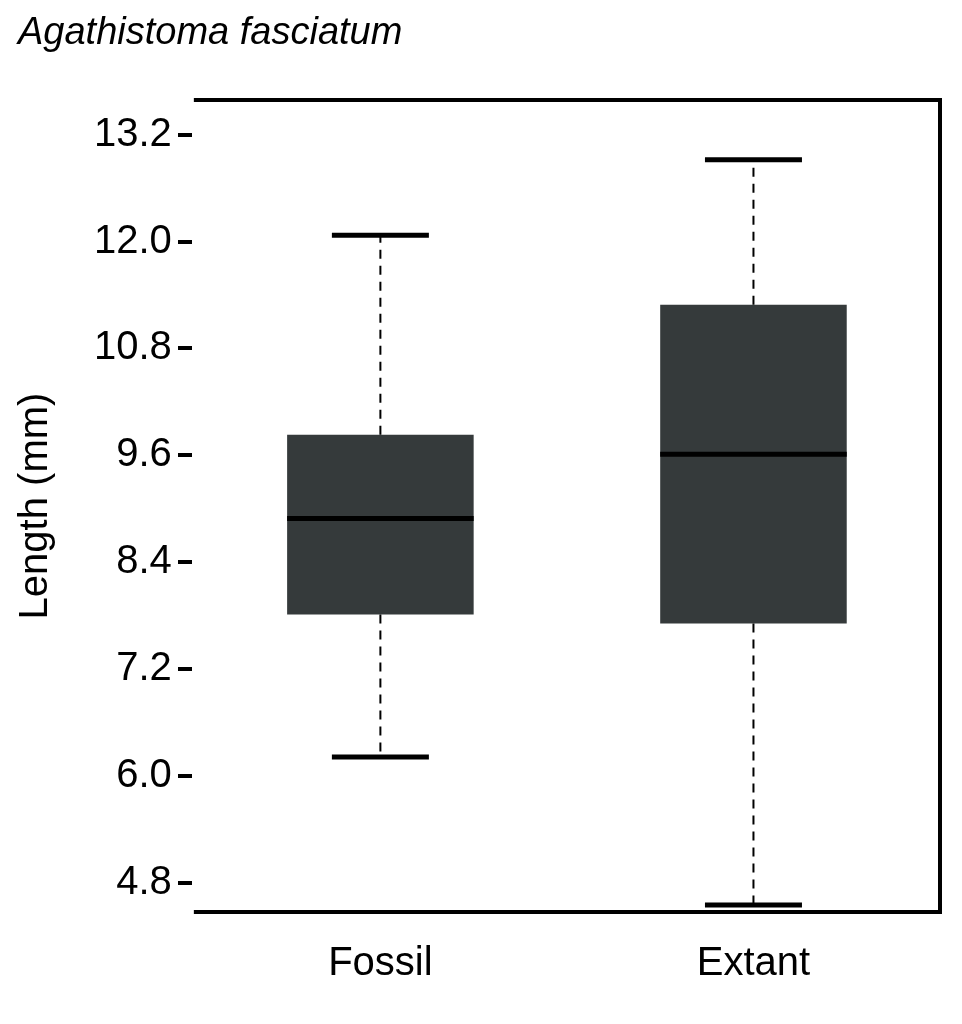 The height and width of the screenshot is (1024, 962). I want to click on y-tick-label: 12.0, so click(132, 238).